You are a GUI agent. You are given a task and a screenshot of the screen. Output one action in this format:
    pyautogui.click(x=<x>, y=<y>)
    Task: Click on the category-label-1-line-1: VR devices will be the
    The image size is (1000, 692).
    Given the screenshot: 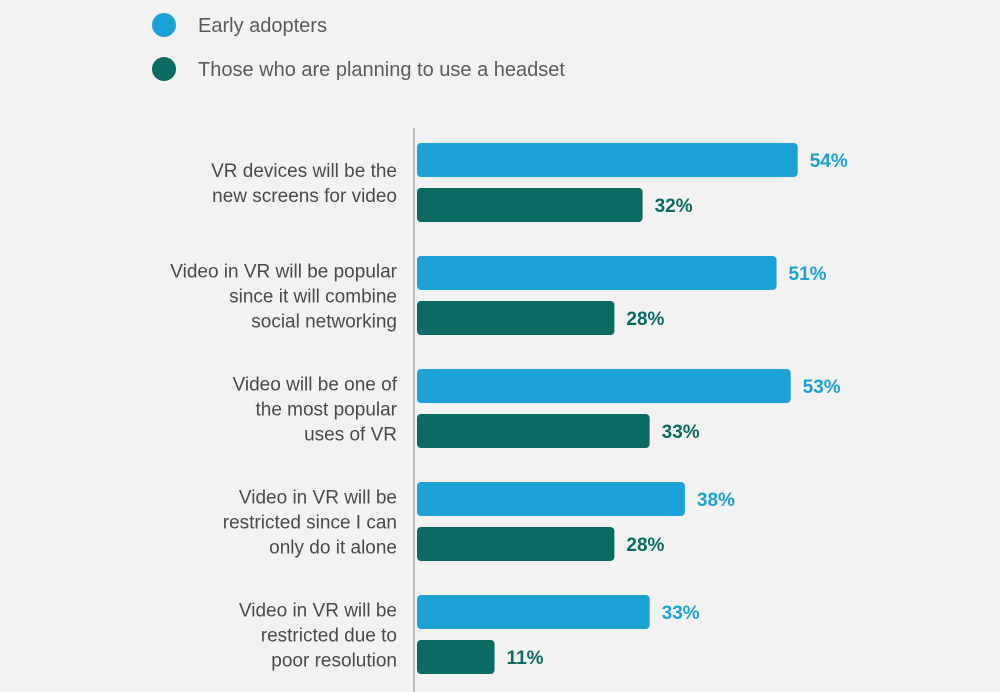 What is the action you would take?
    pyautogui.click(x=304, y=171)
    